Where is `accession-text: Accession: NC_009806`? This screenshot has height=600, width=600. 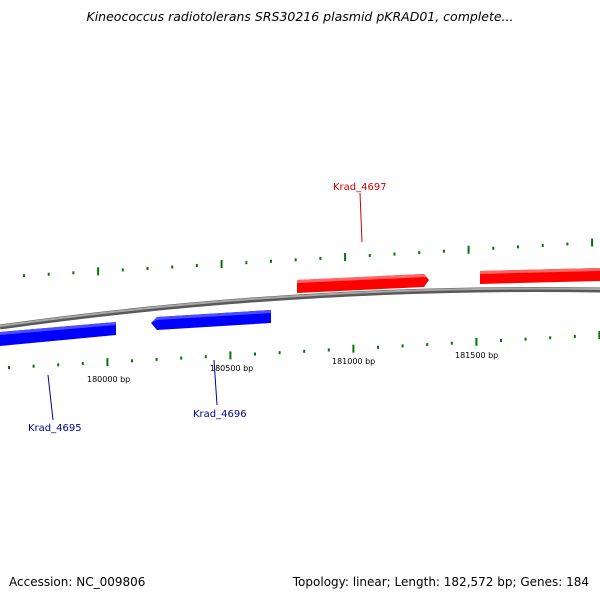 accession-text: Accession: NC_009806 is located at coordinates (77, 582).